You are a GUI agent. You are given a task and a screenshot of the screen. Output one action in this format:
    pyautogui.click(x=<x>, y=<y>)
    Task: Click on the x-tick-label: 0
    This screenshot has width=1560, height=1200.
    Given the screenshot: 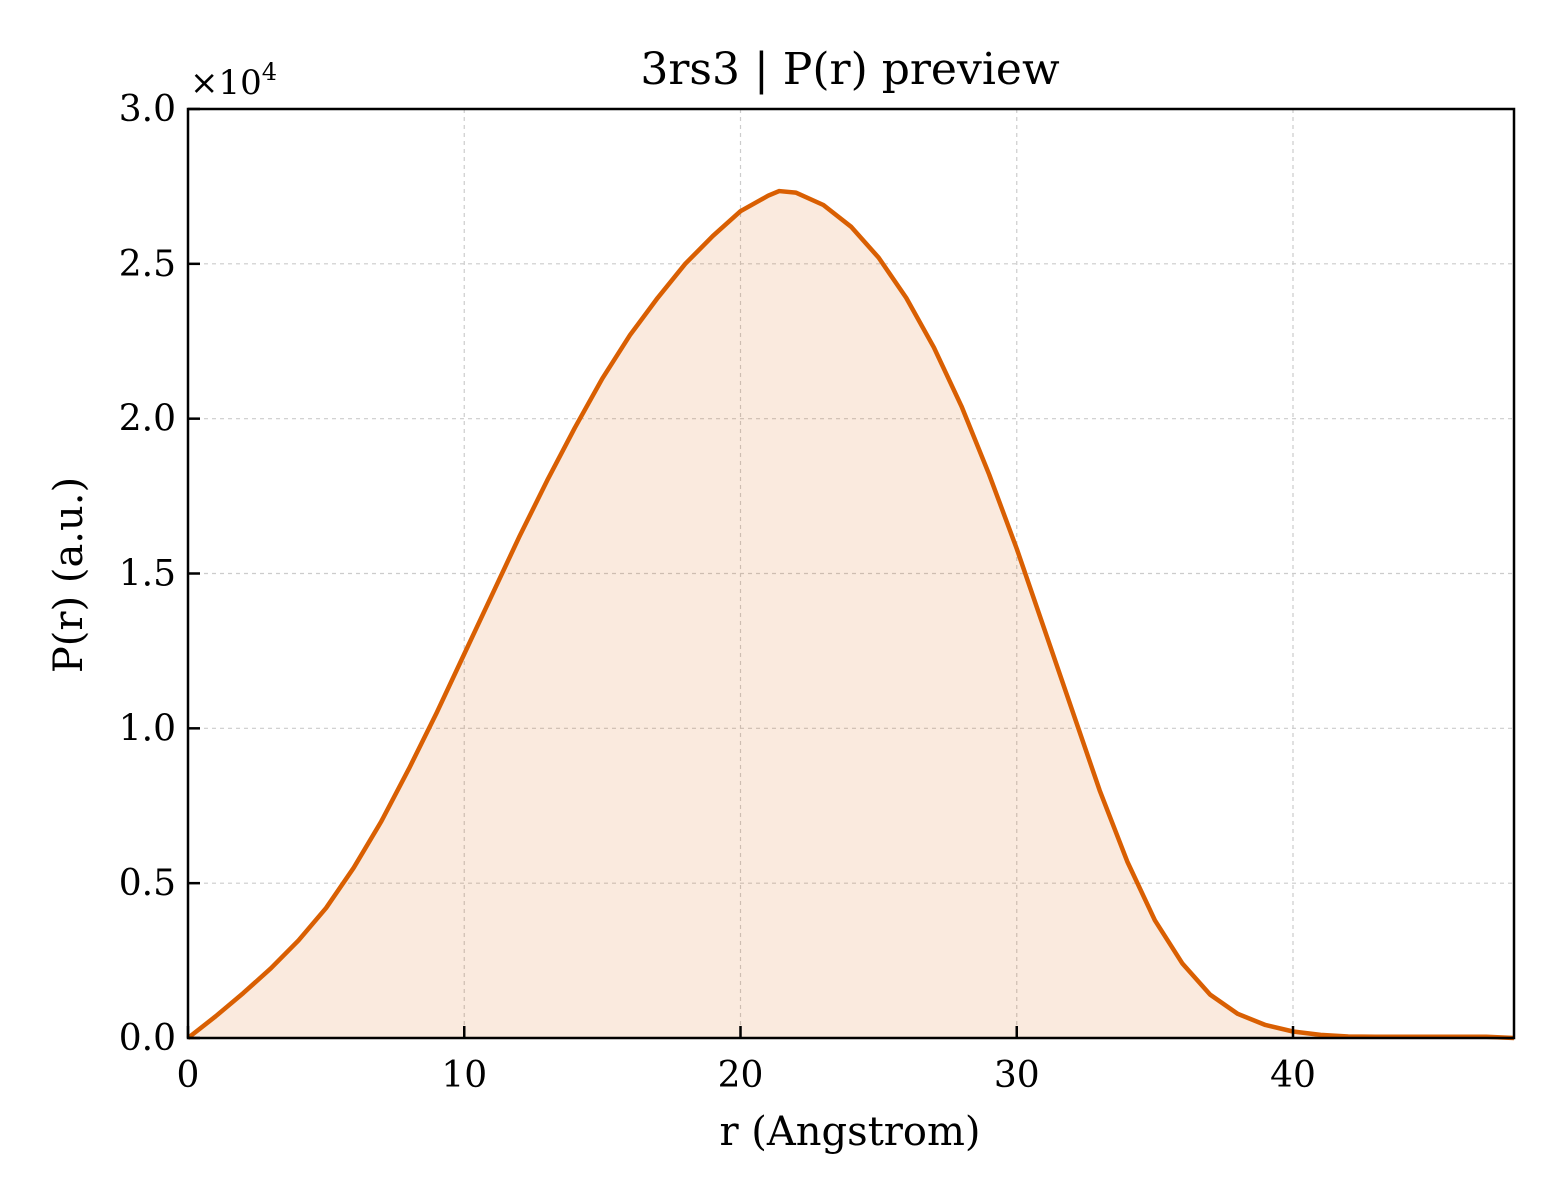 What is the action you would take?
    pyautogui.click(x=188, y=1075)
    